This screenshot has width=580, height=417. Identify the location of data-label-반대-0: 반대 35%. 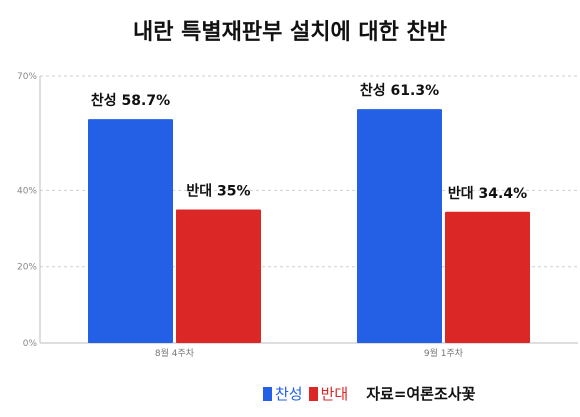
(218, 191).